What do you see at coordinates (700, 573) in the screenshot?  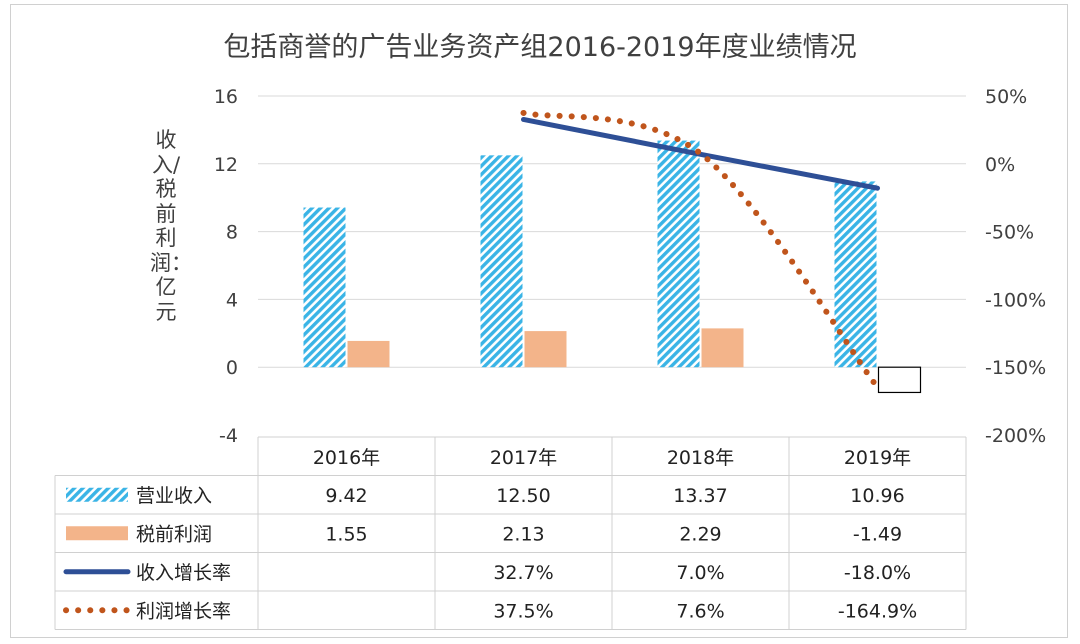 I see `table-value-cell: 7.0%` at bounding box center [700, 573].